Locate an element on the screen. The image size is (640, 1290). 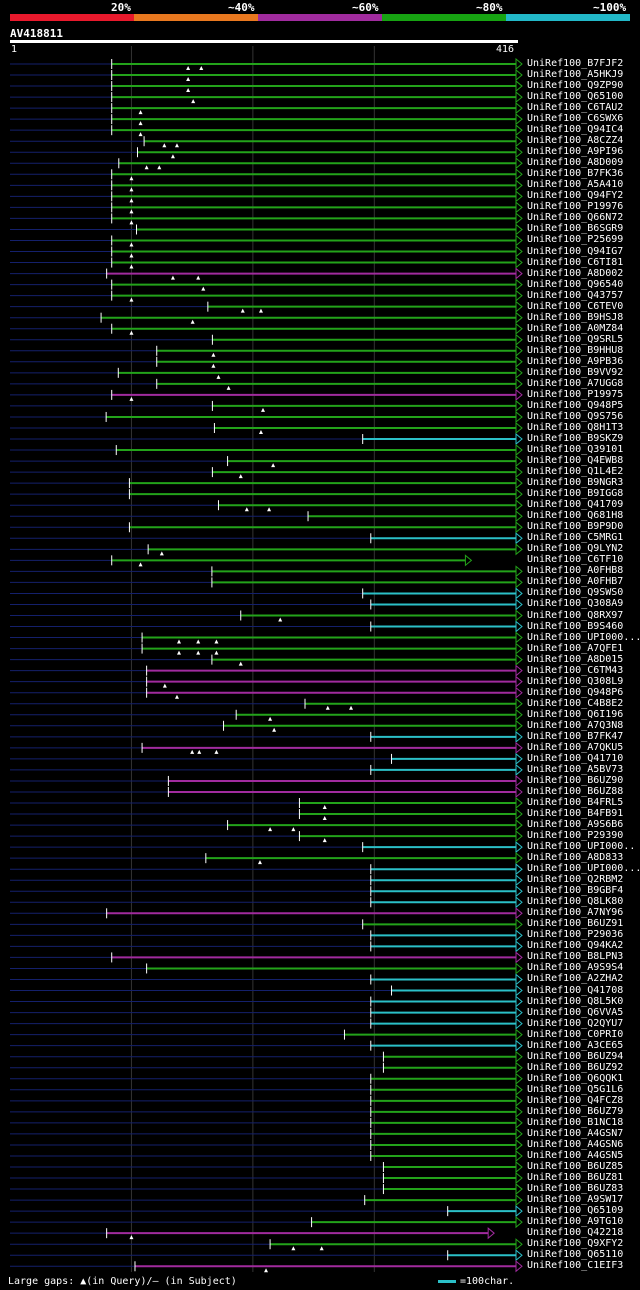
hit-label: UniRef100_Q9XFY2 is located at coordinates (575, 1244).